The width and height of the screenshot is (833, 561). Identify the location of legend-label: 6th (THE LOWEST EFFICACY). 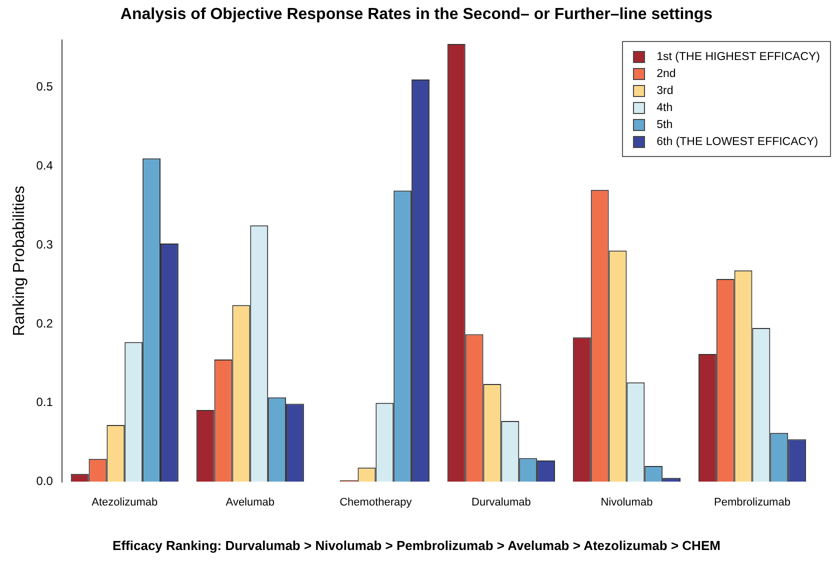
(737, 142).